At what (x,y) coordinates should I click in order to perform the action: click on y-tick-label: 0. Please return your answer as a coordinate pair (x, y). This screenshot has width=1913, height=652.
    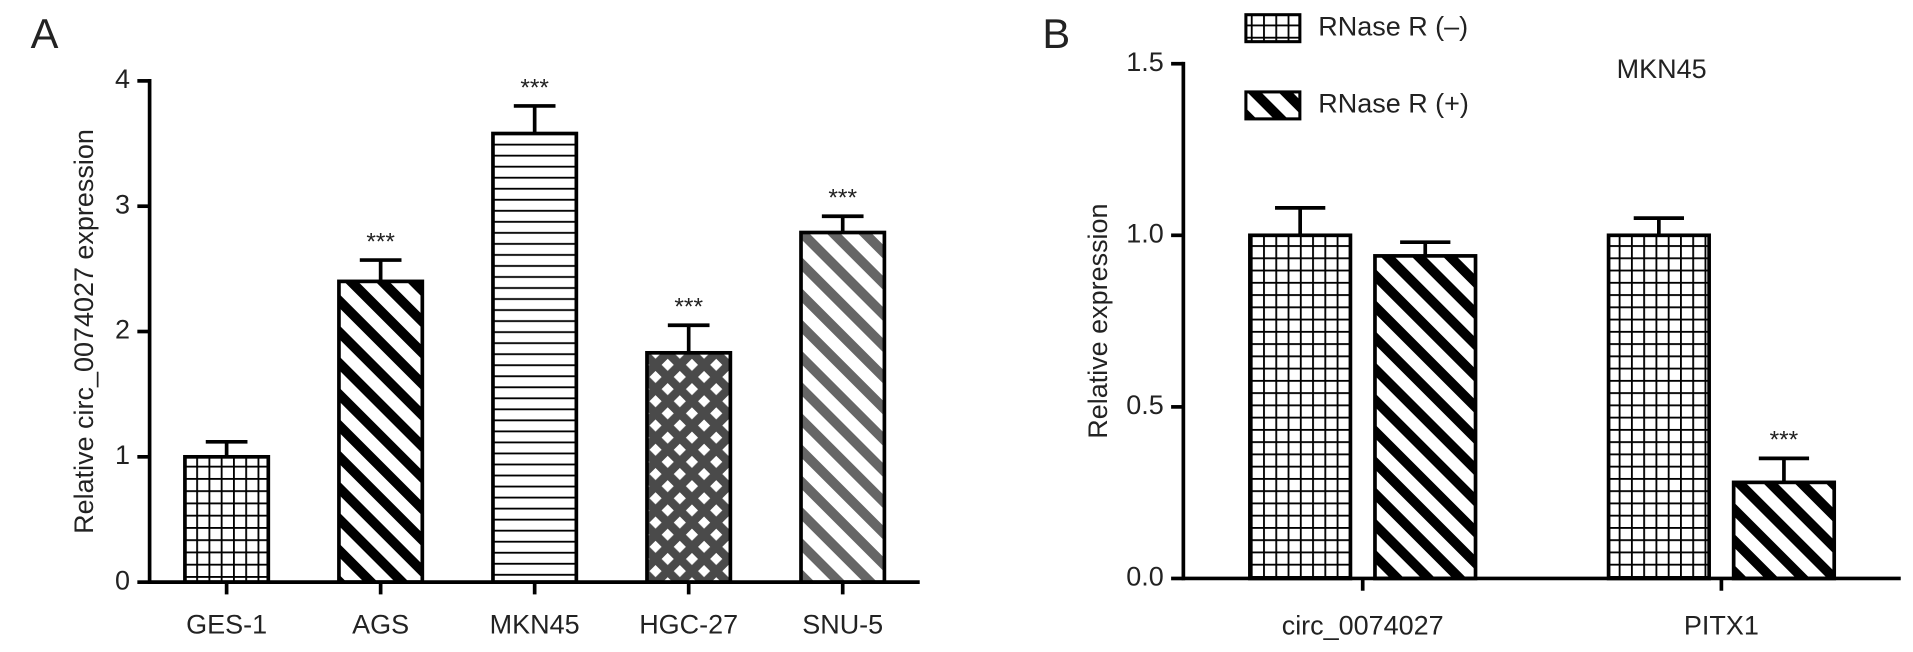
    Looking at the image, I should click on (122, 580).